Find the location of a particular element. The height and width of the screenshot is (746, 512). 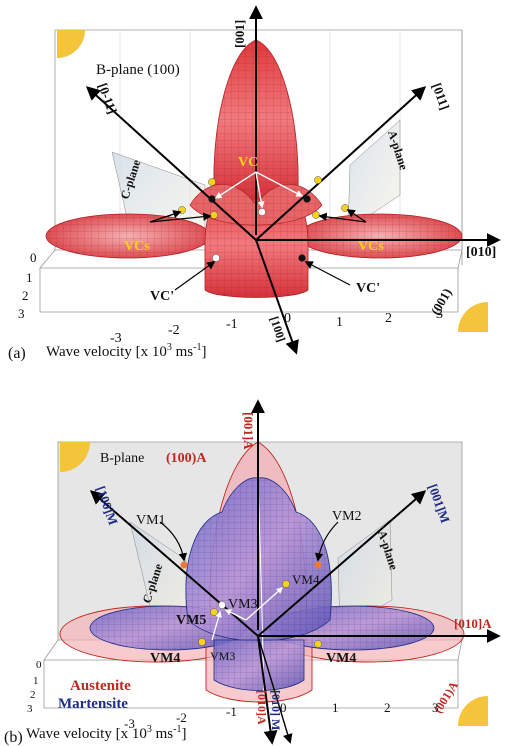

panel-a-corner-marker-b is located at coordinates (71, 44).